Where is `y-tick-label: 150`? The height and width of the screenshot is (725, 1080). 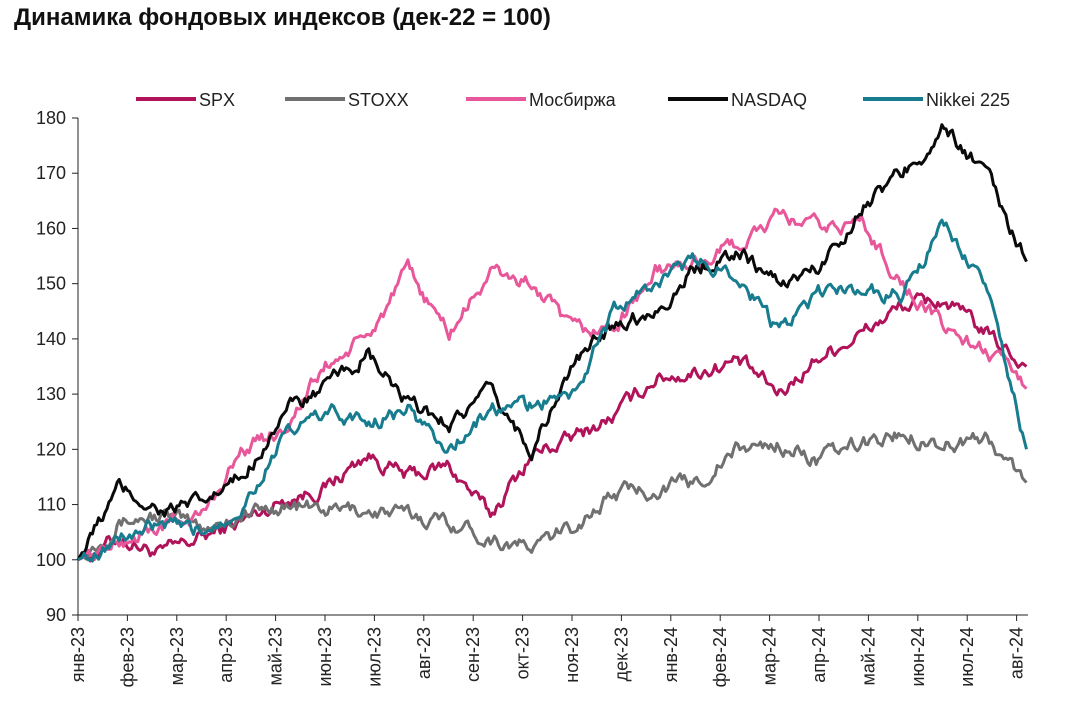 y-tick-label: 150 is located at coordinates (51, 284).